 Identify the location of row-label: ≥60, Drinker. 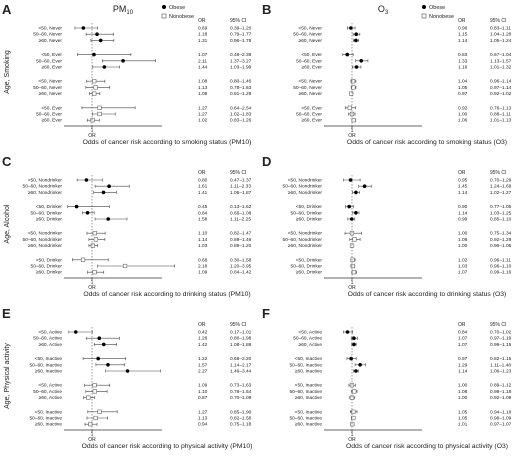
(49, 220).